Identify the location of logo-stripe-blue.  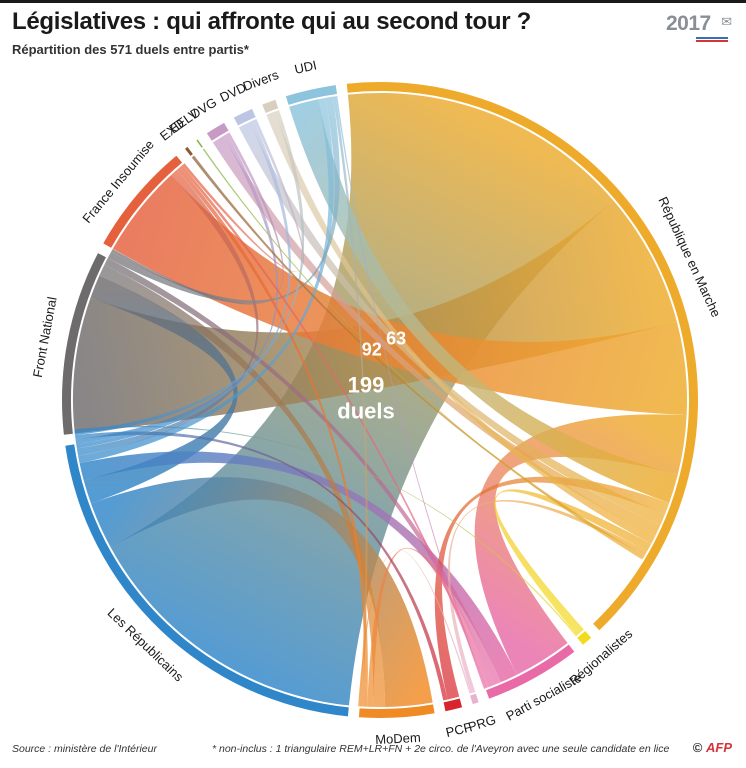
(712, 38).